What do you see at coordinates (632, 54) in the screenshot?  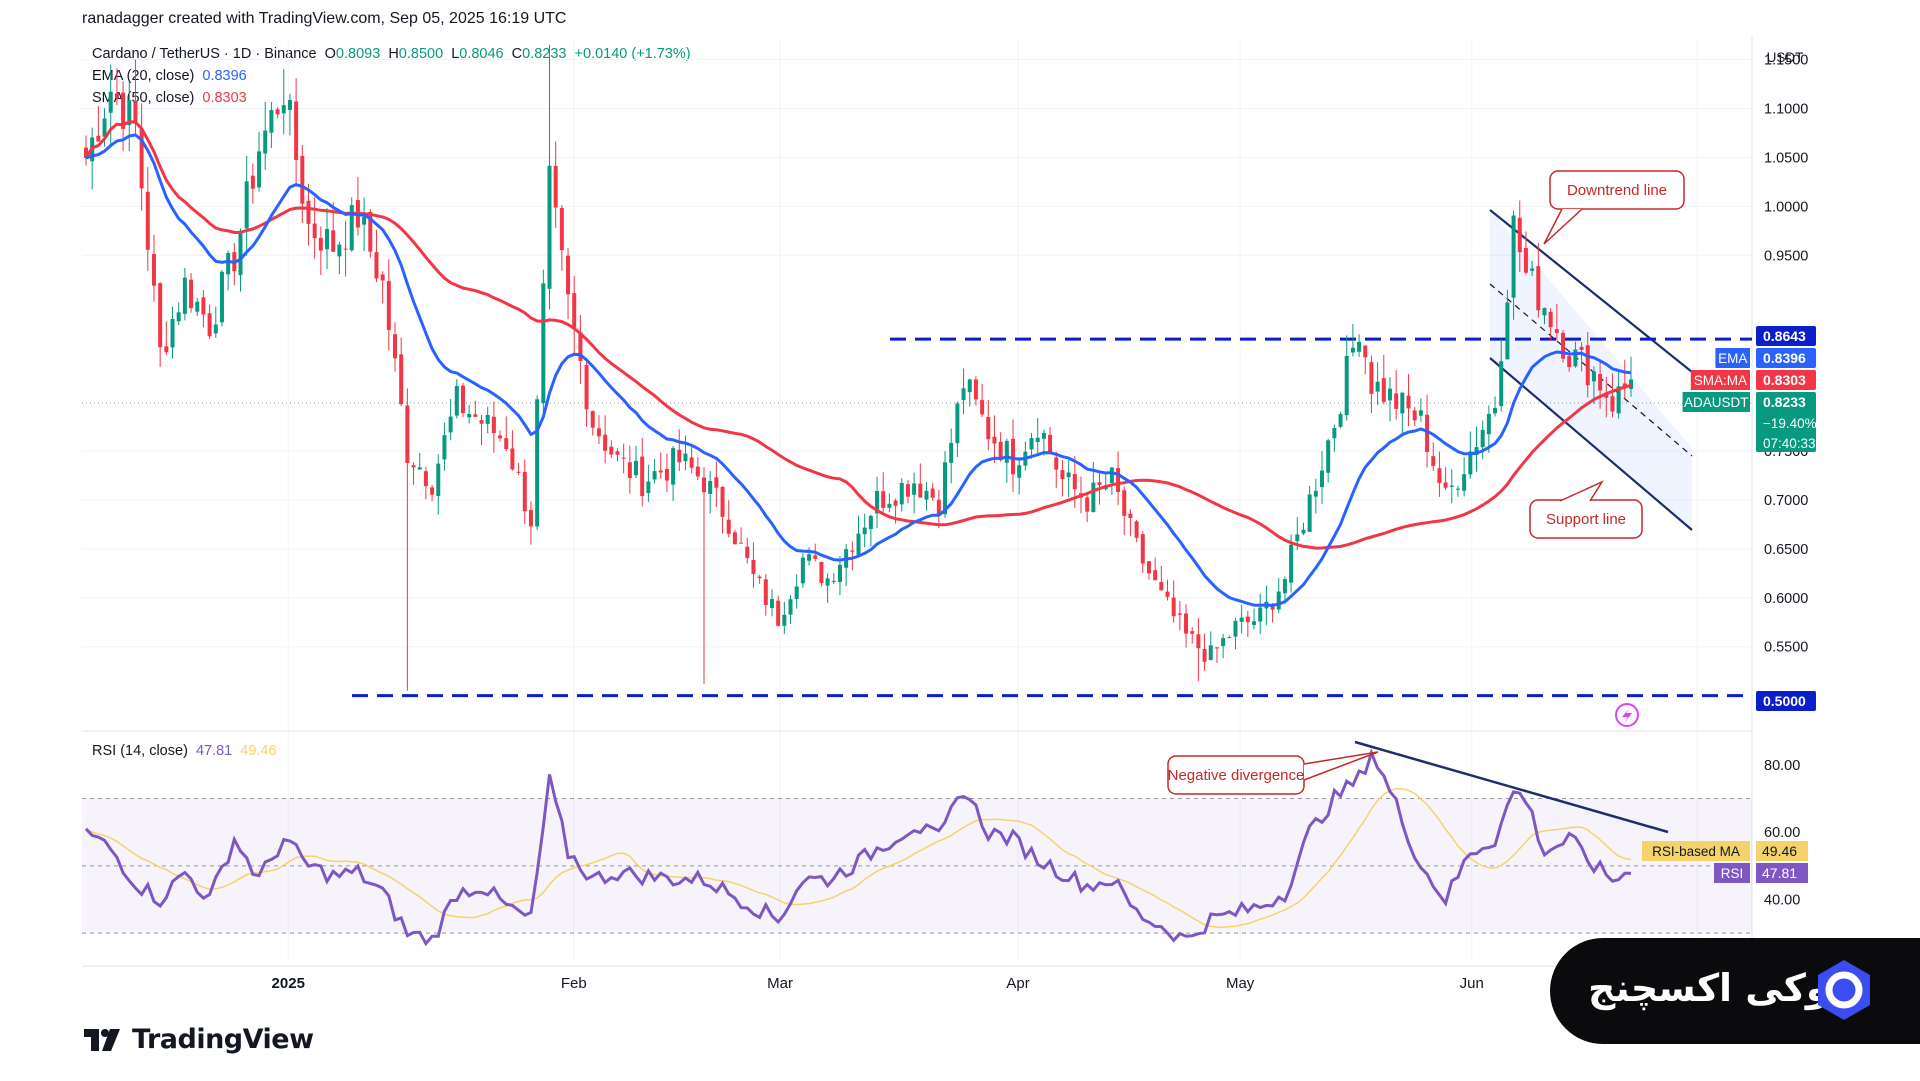 I see `change-value: +0.0140 (+1.73%)` at bounding box center [632, 54].